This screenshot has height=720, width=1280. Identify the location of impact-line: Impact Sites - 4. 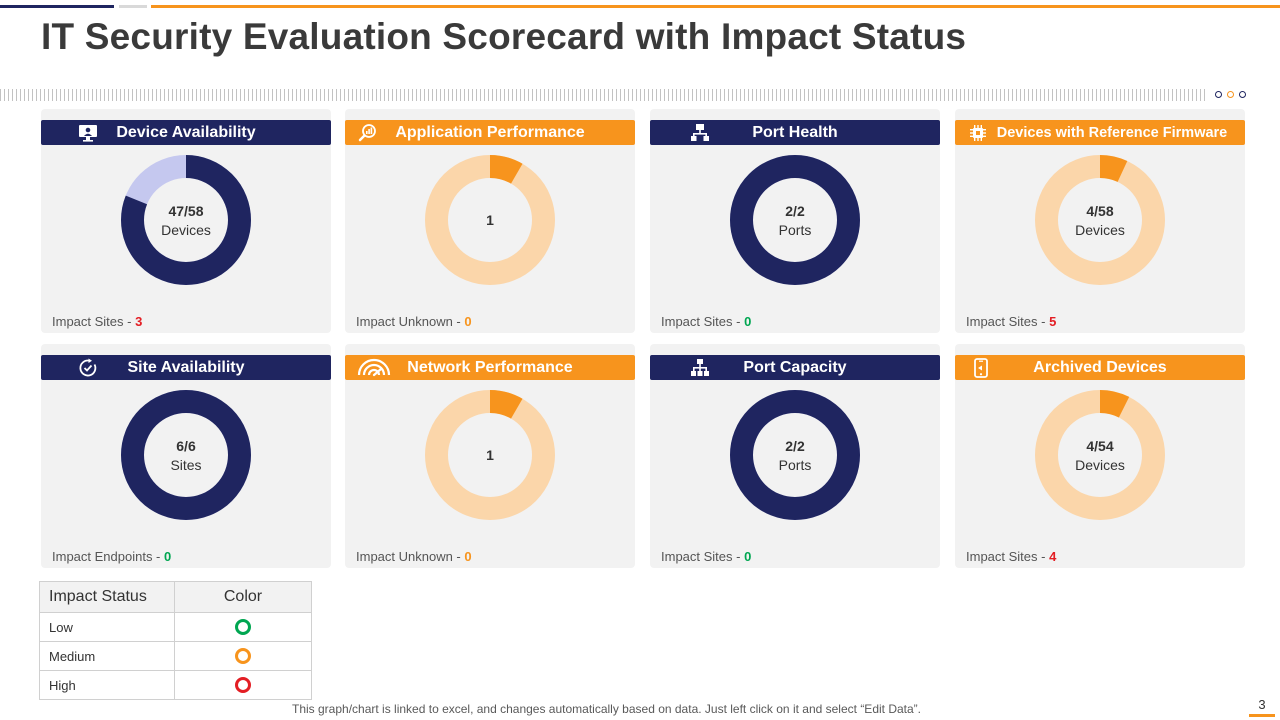
(1011, 556).